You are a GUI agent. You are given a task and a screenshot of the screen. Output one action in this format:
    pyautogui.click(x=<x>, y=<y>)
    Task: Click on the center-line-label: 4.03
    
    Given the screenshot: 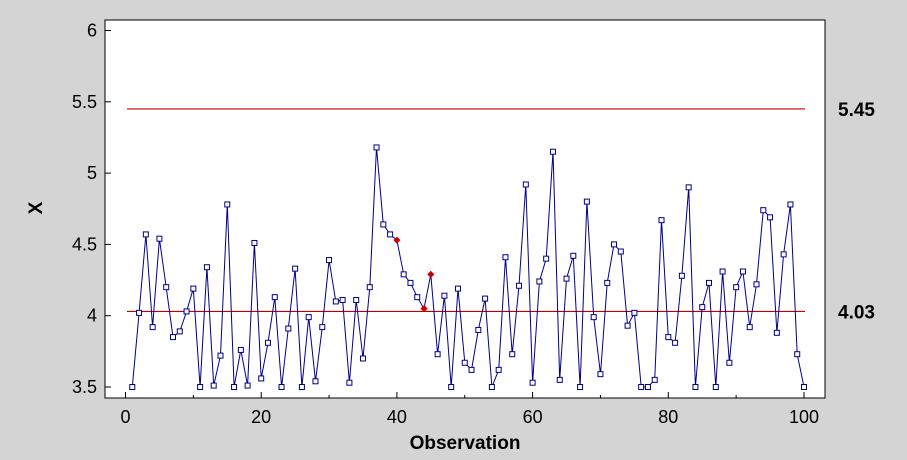 What is the action you would take?
    pyautogui.click(x=856, y=312)
    